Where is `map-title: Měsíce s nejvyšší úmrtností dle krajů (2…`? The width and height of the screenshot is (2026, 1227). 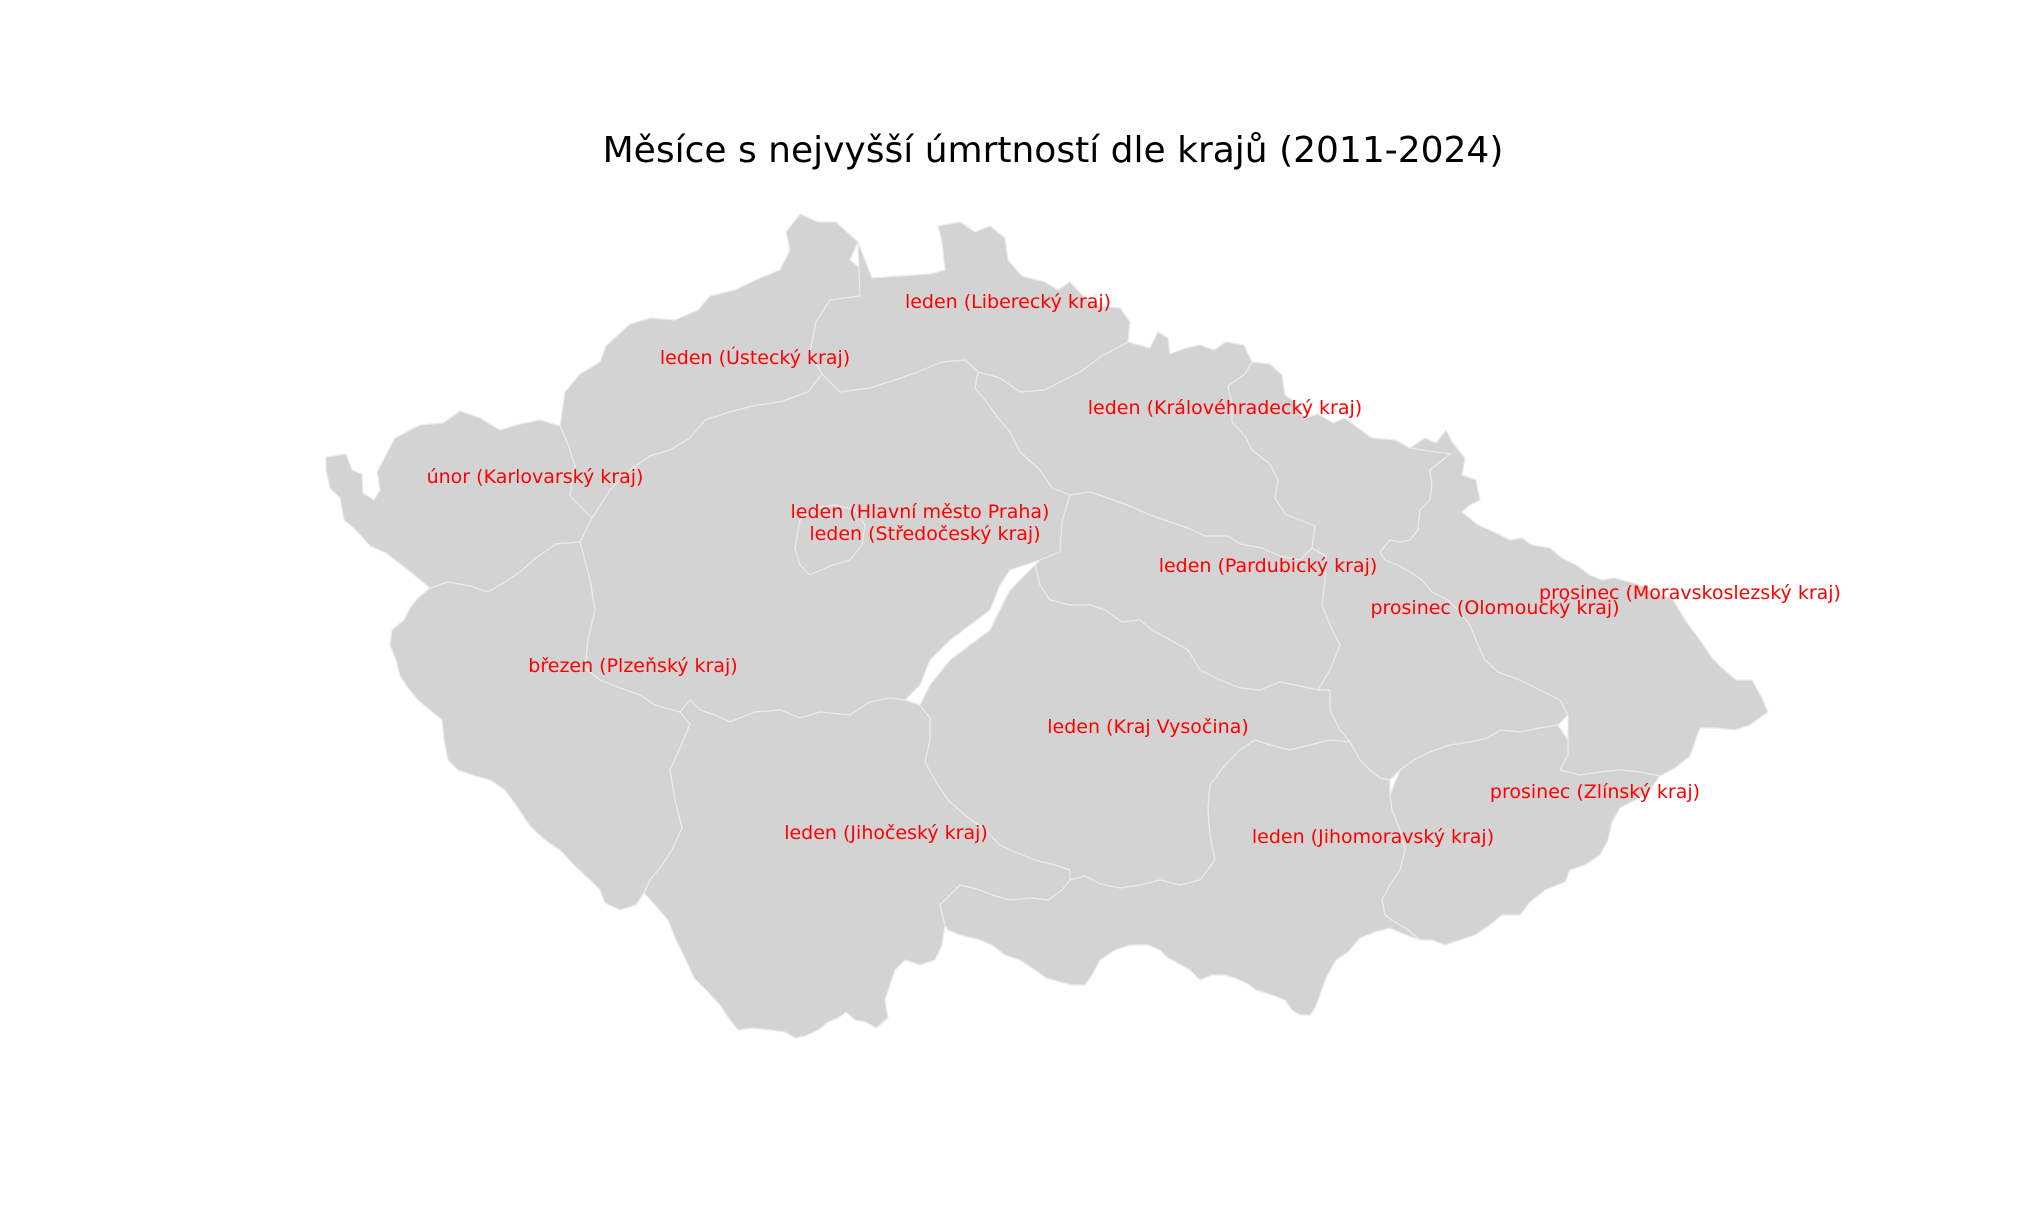 map-title: Měsíce s nejvyšší úmrtností dle krajů (2… is located at coordinates (1053, 150).